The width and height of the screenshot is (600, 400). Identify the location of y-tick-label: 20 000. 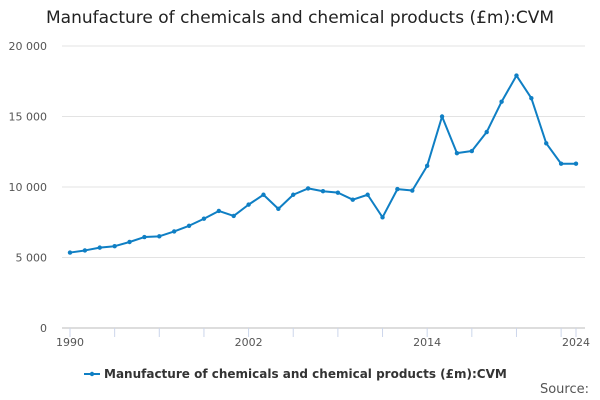
(28, 46).